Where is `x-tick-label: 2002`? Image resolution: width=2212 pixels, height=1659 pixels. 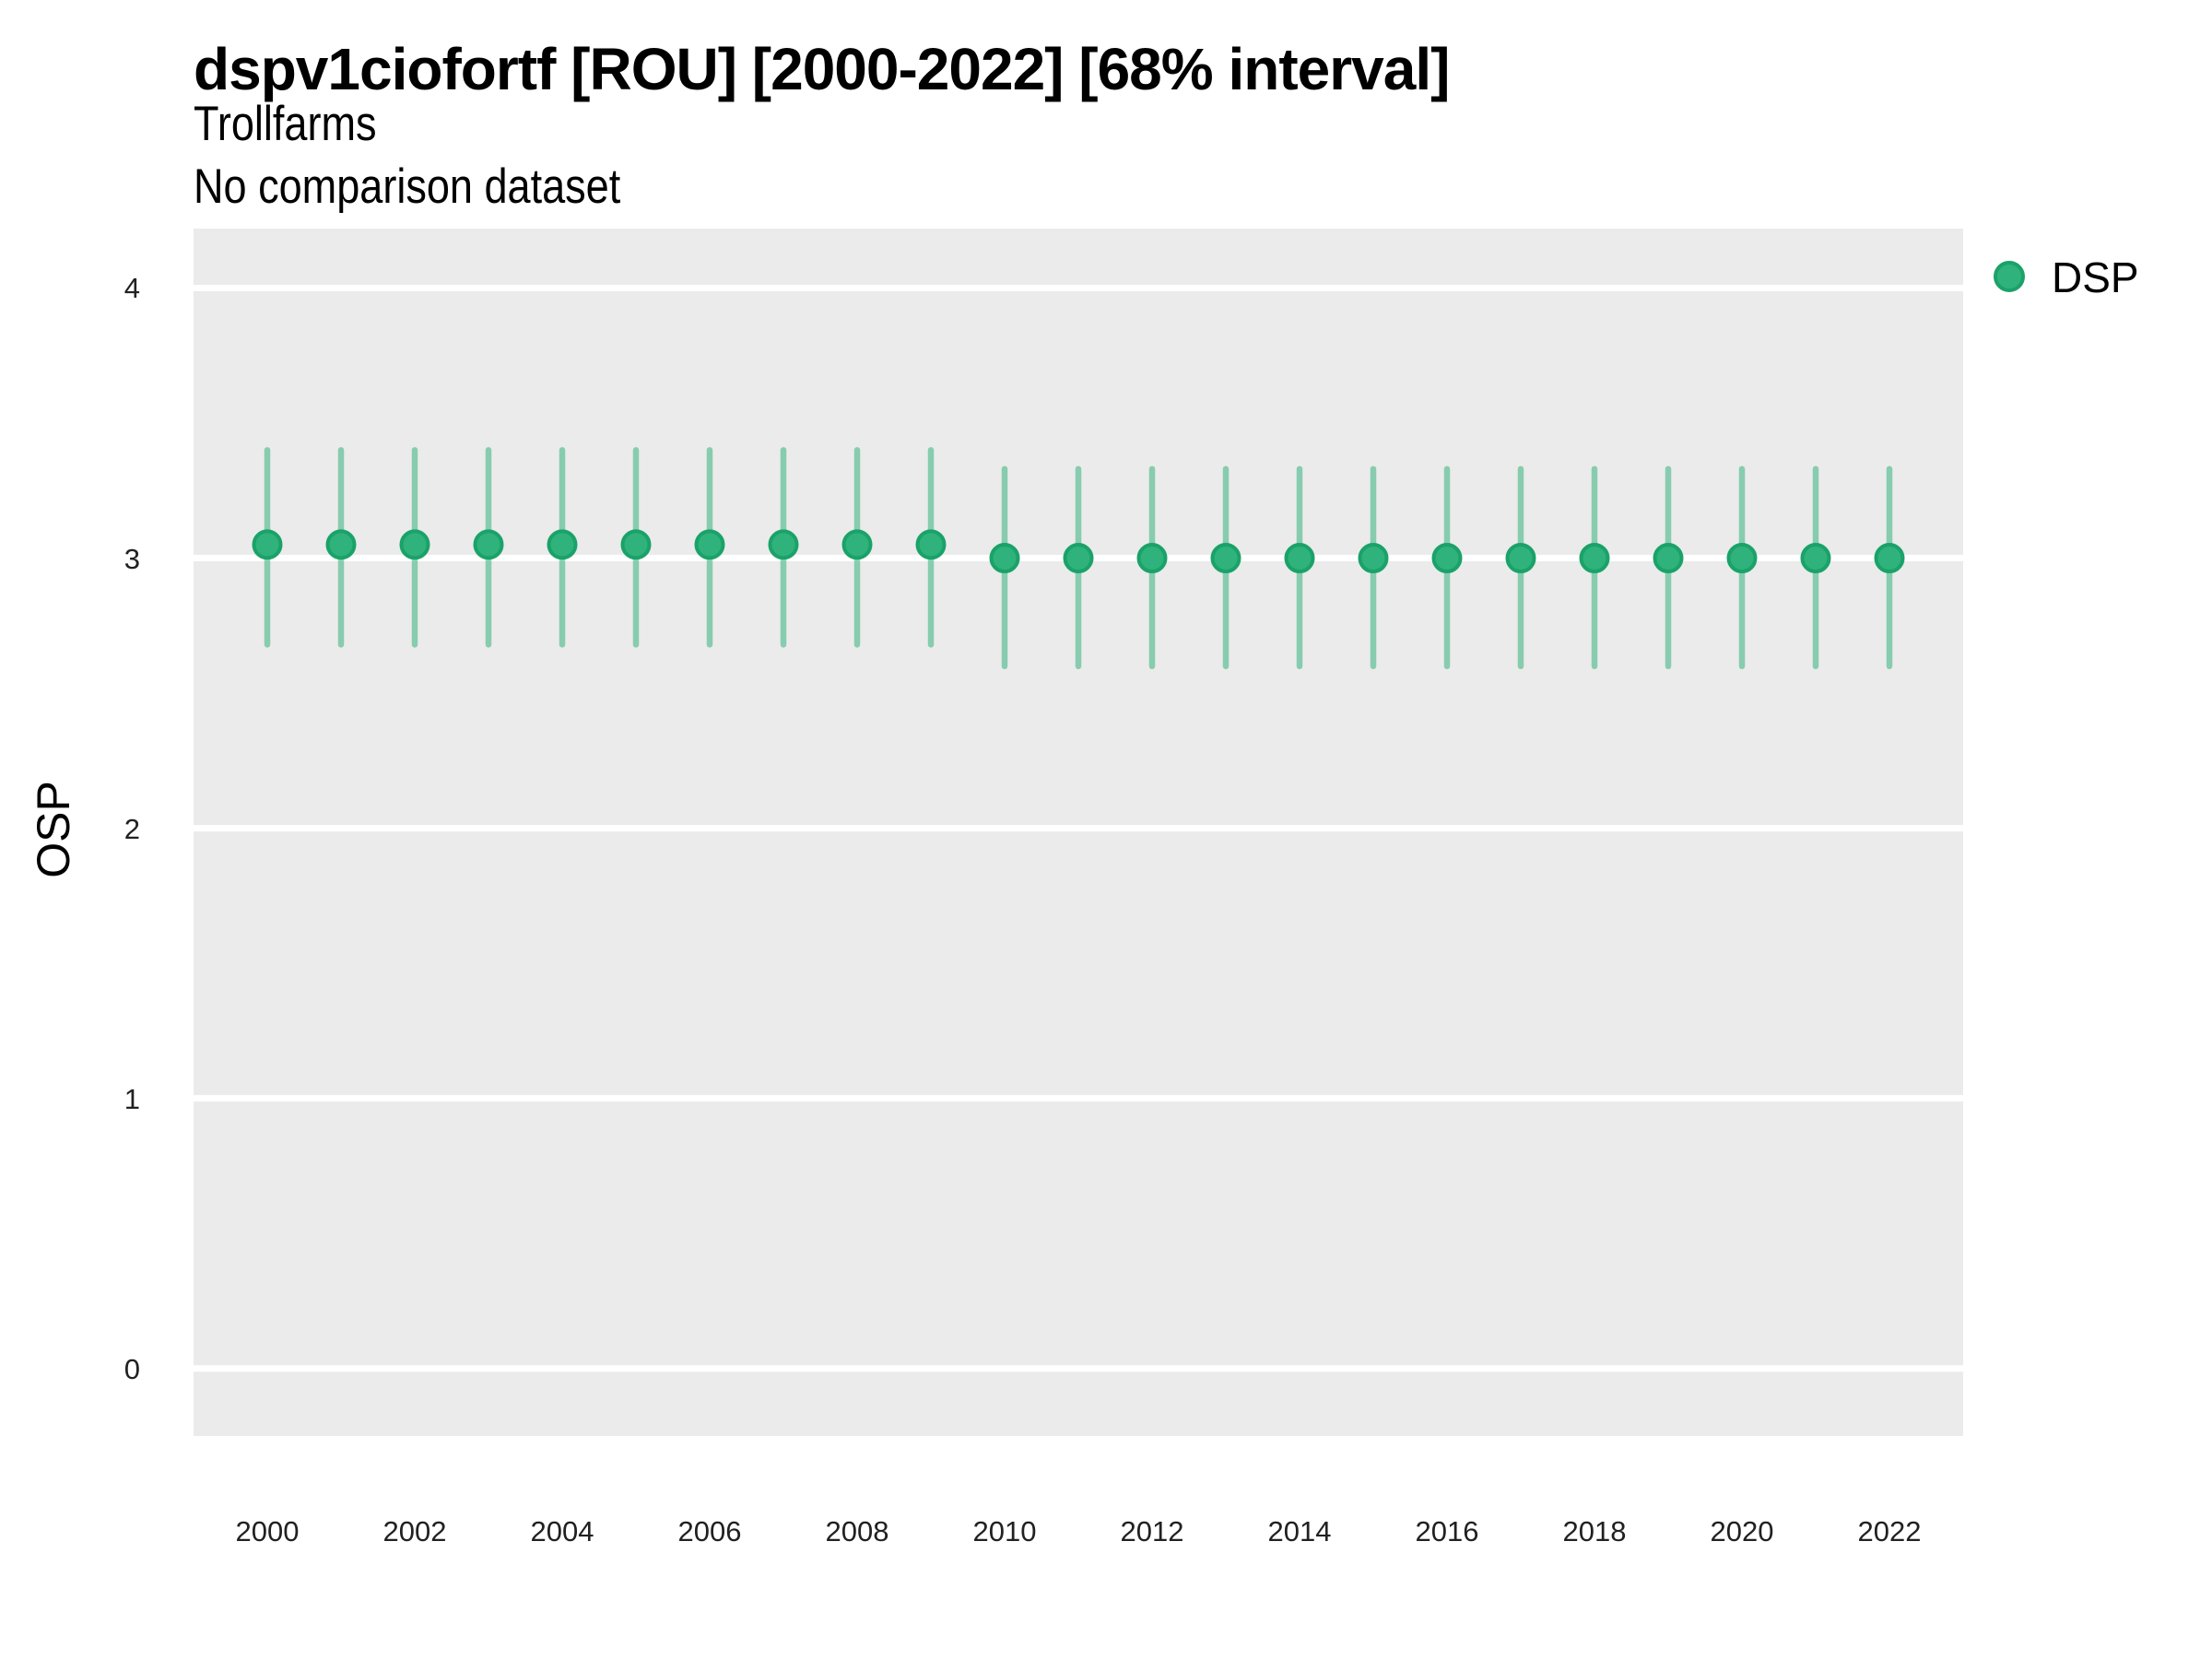
x-tick-label: 2002 is located at coordinates (414, 1531).